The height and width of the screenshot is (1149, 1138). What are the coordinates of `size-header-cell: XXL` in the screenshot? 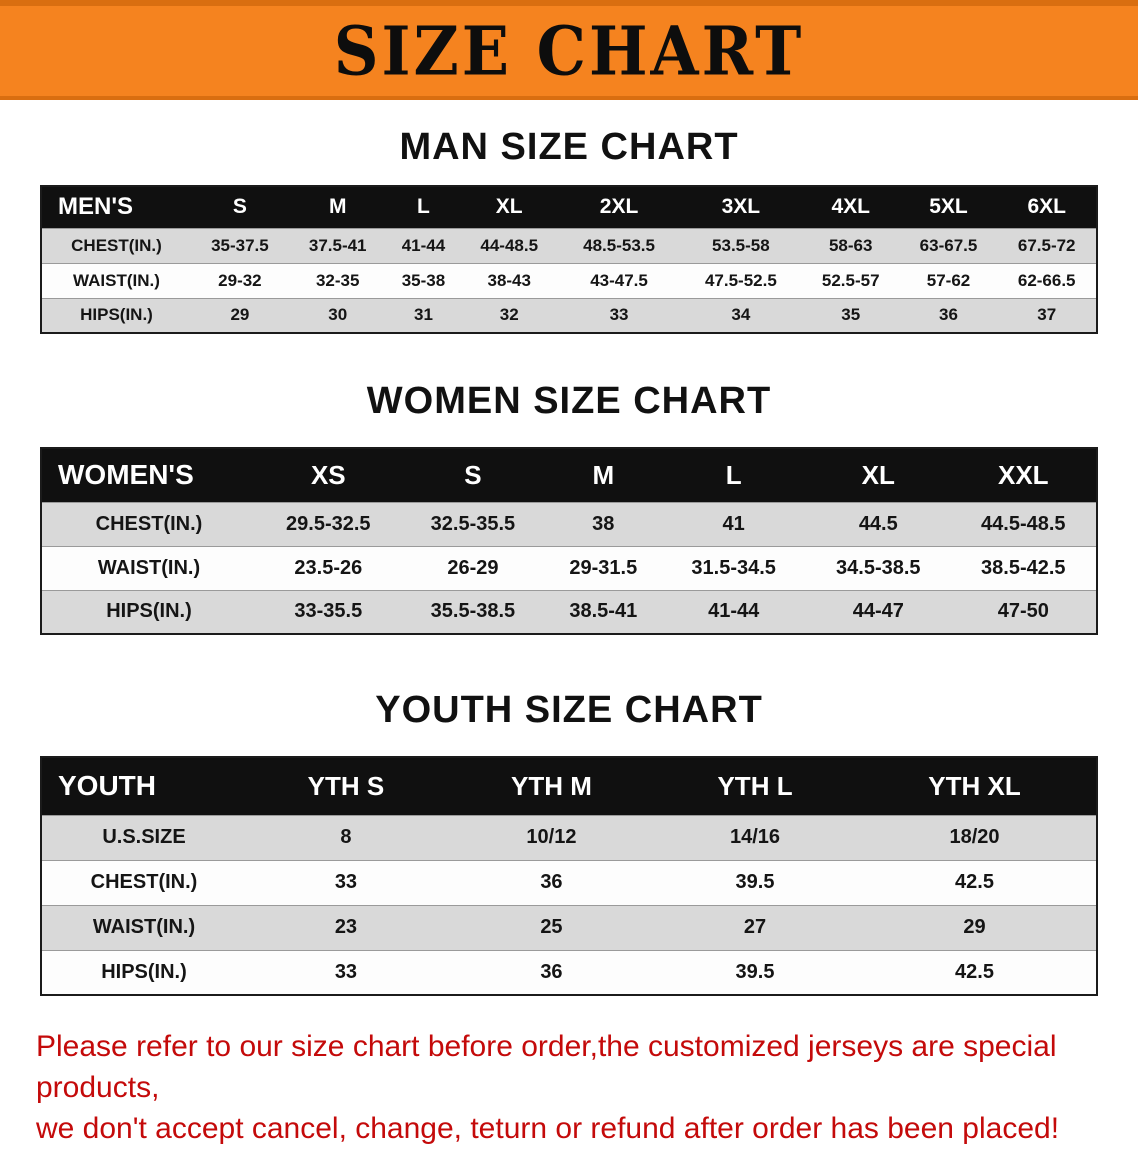 It's located at (1023, 475).